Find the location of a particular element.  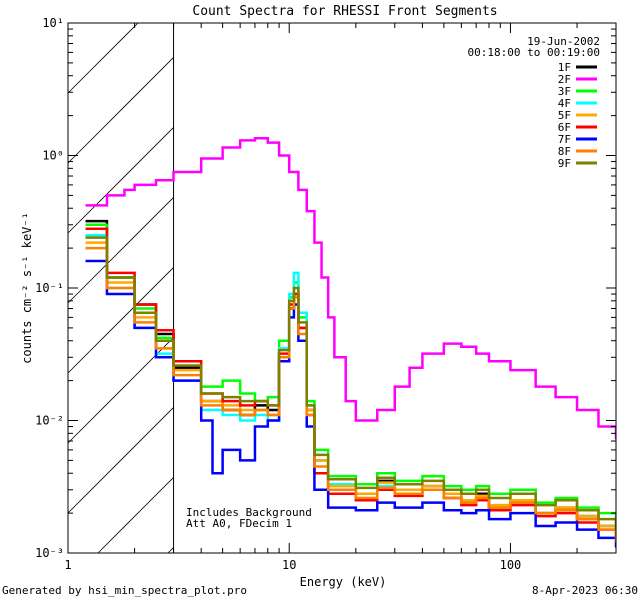

legend-label-6f: 6F is located at coordinates (564, 127).